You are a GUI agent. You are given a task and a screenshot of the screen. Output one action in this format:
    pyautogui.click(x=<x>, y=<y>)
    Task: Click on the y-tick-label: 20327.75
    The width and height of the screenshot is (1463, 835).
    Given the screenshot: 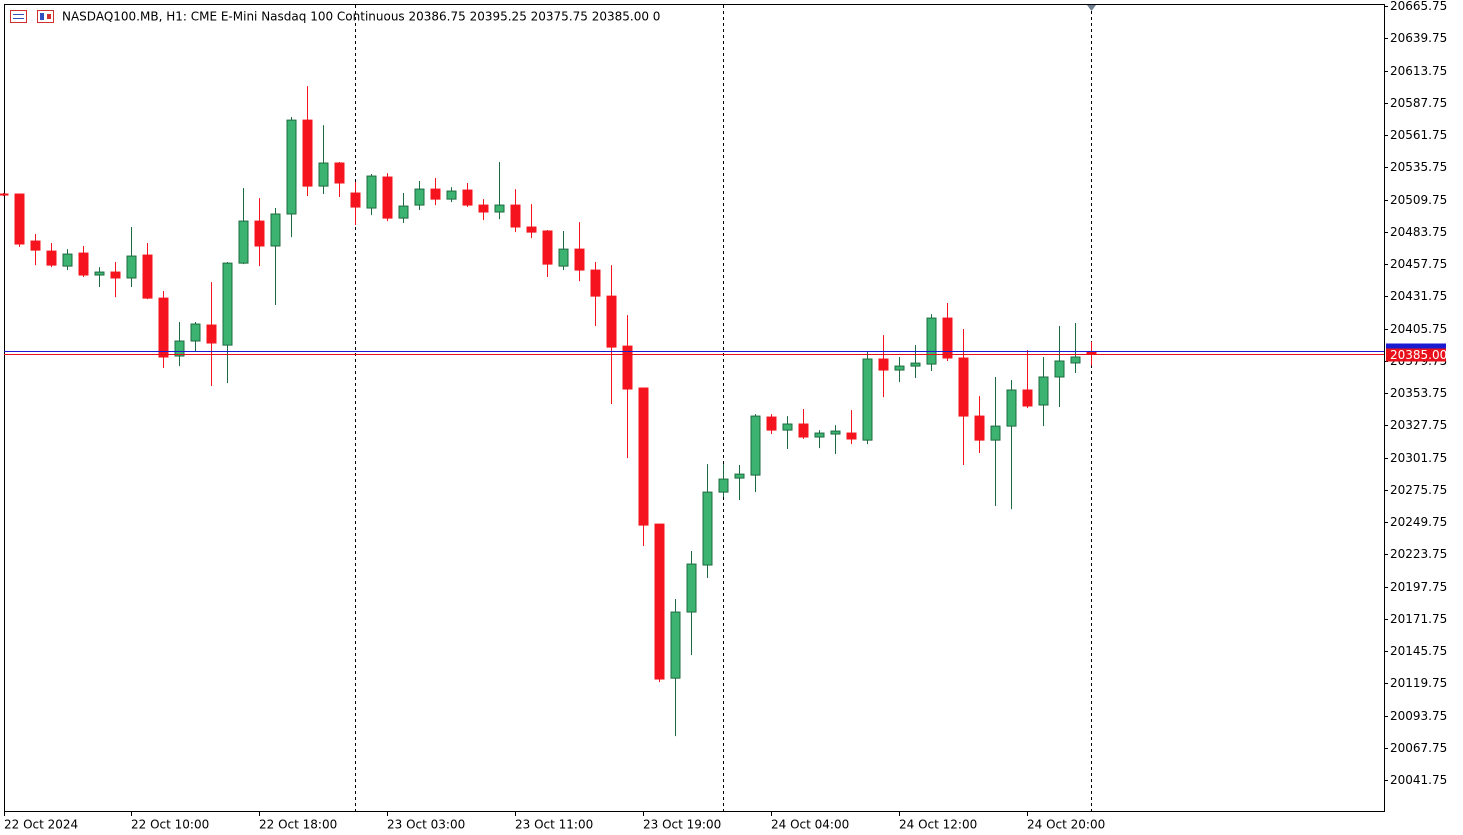 What is the action you would take?
    pyautogui.click(x=1418, y=425)
    